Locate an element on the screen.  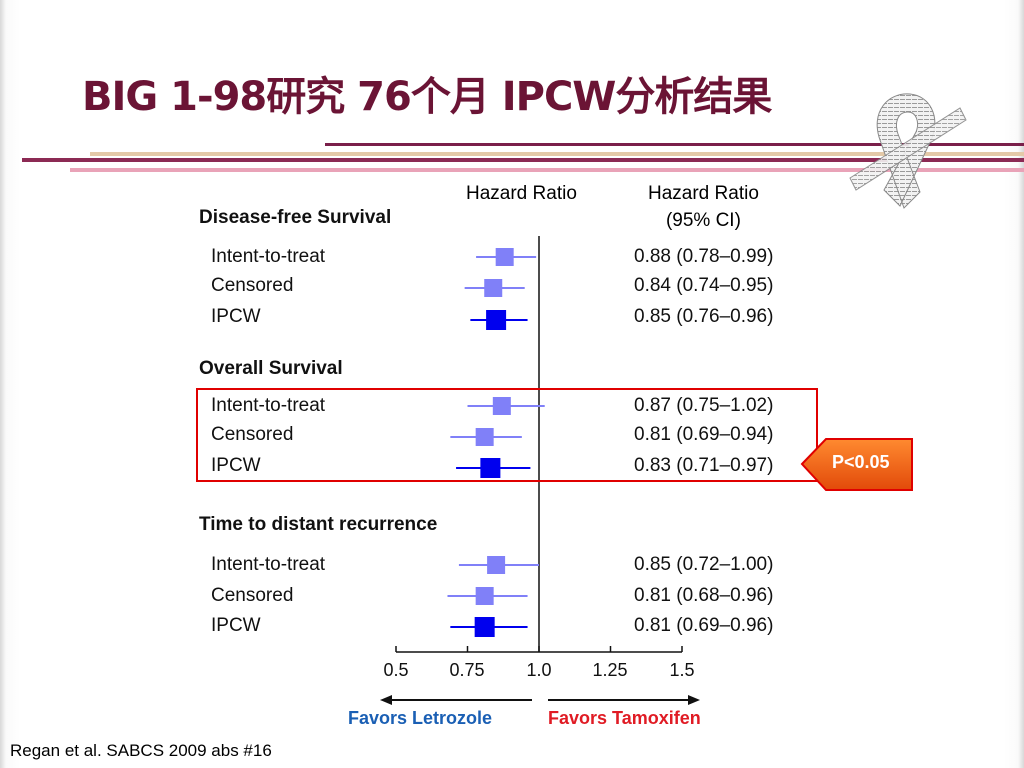
stripe-pink is located at coordinates (547, 170).